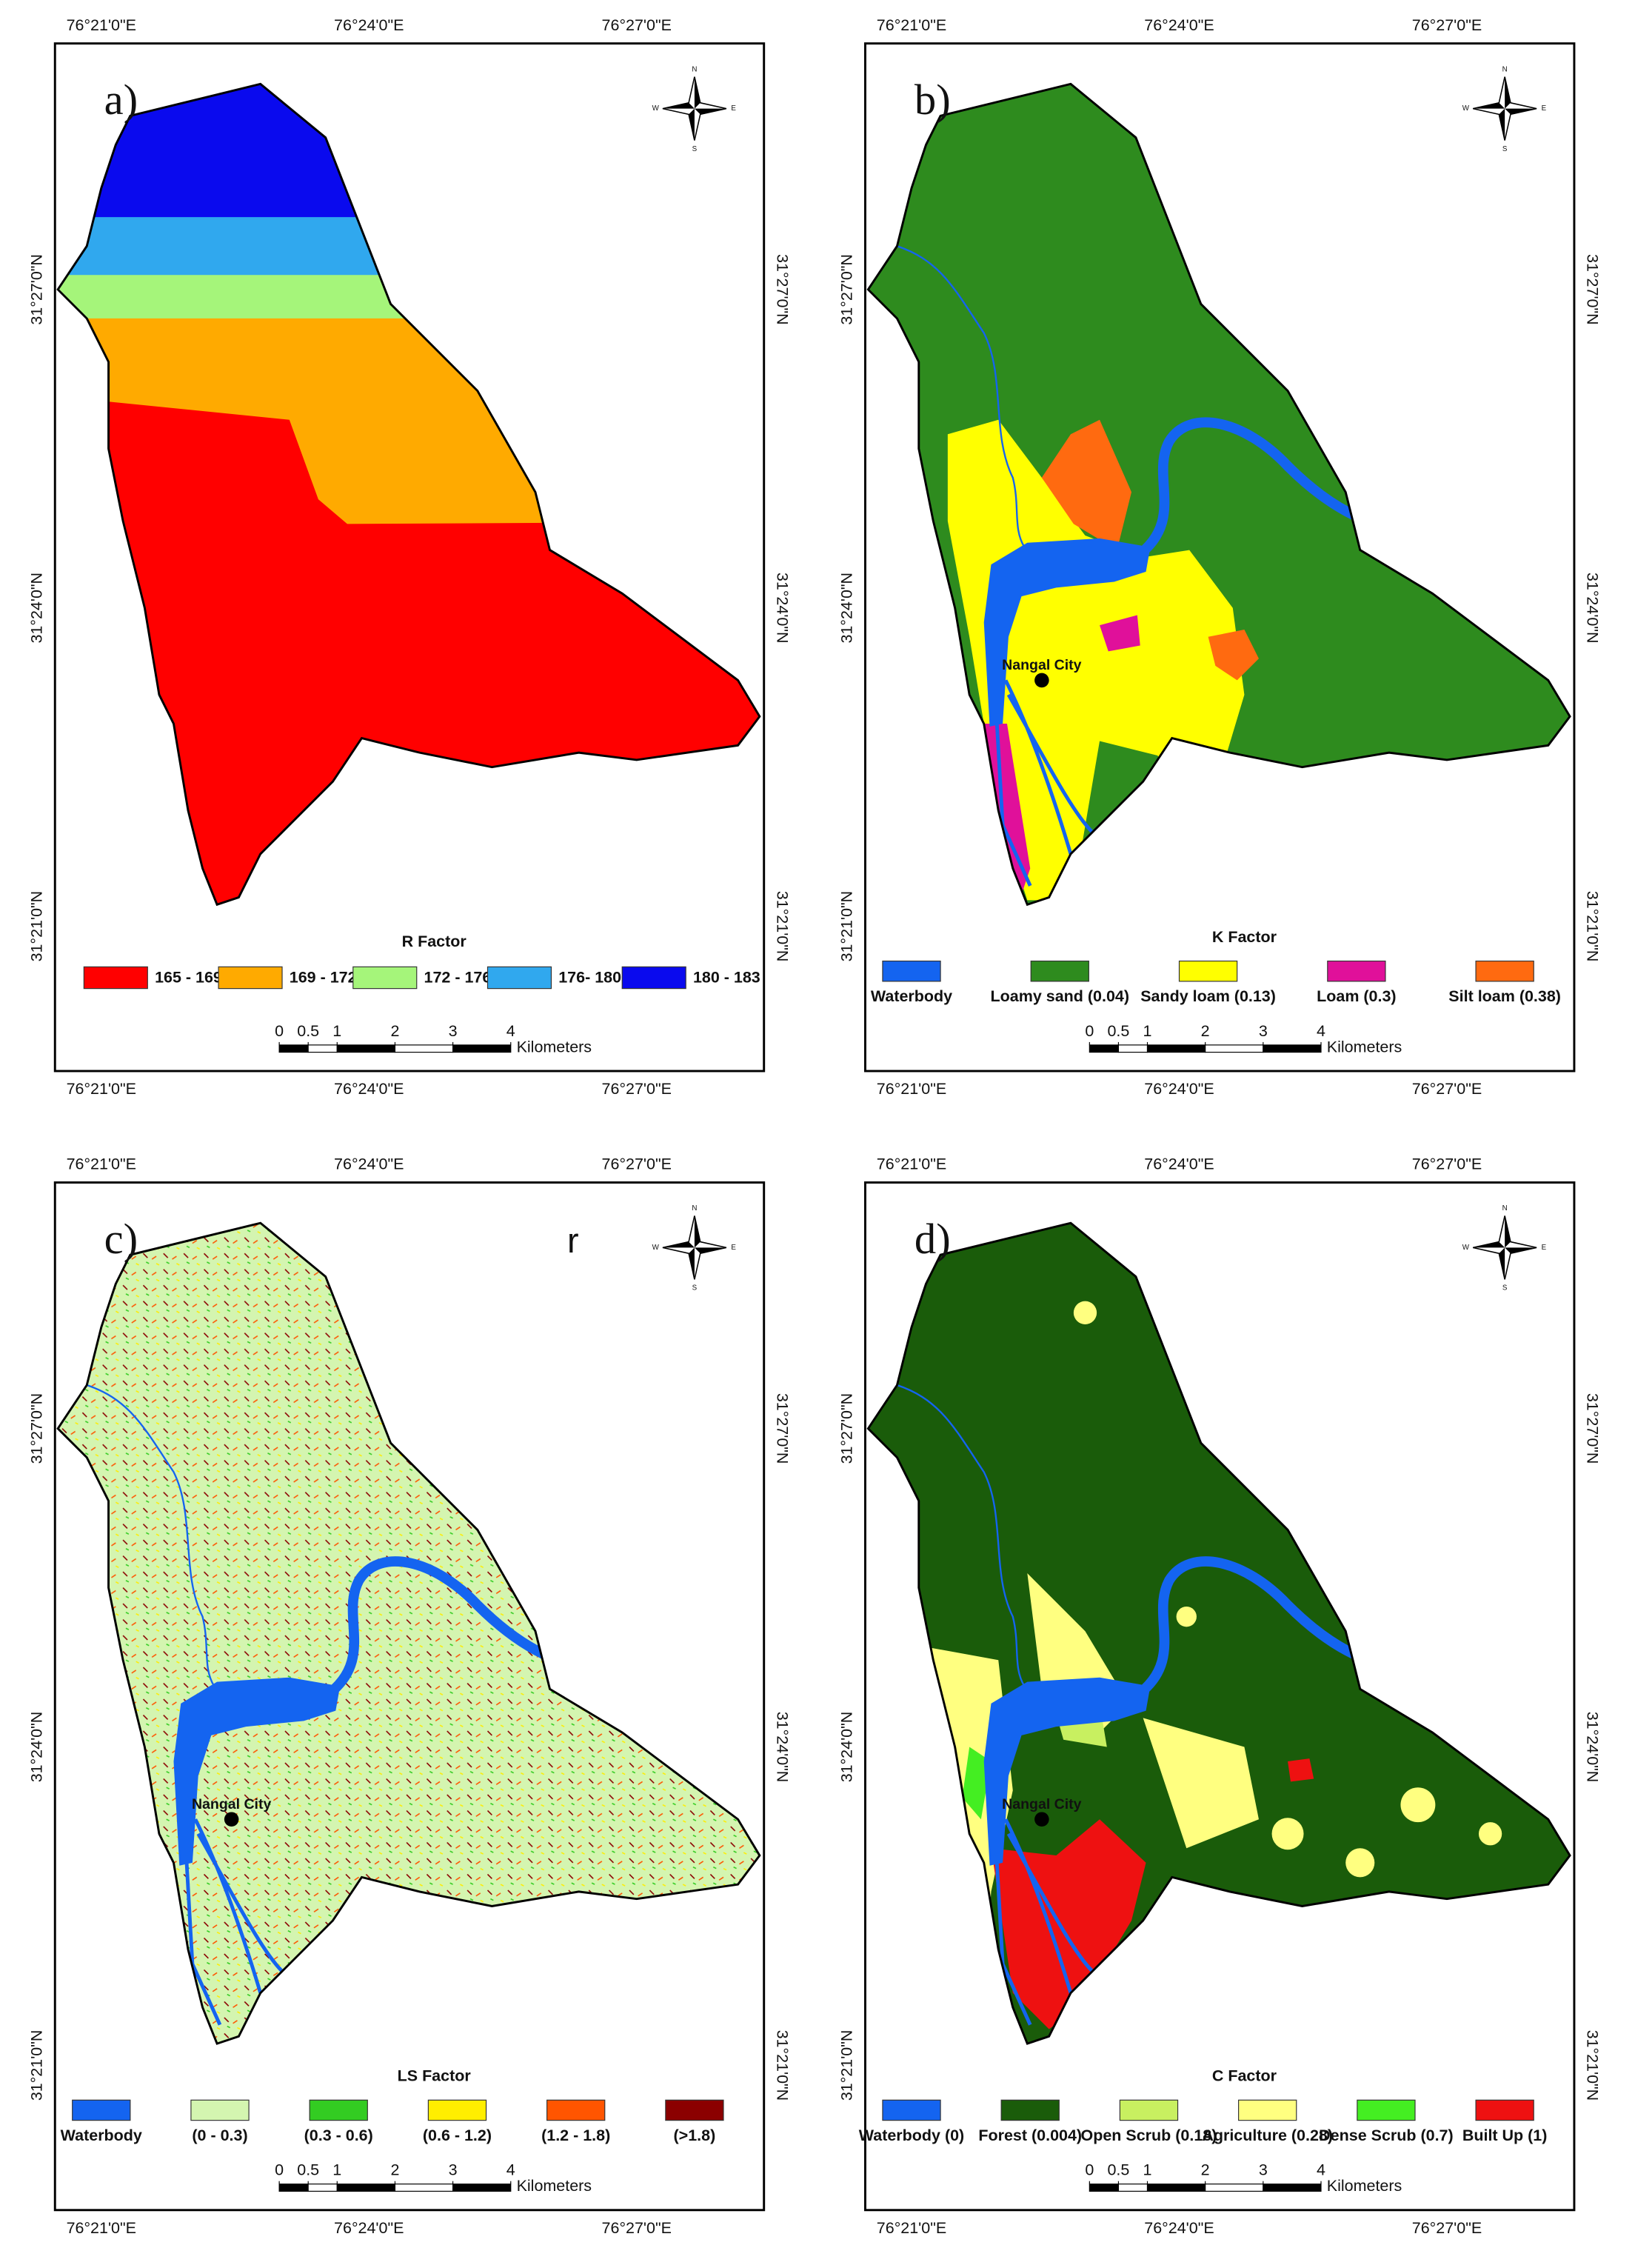 Image resolution: width=1635 pixels, height=2268 pixels. What do you see at coordinates (726, 978) in the screenshot?
I see `legend-label: 180 - 183` at bounding box center [726, 978].